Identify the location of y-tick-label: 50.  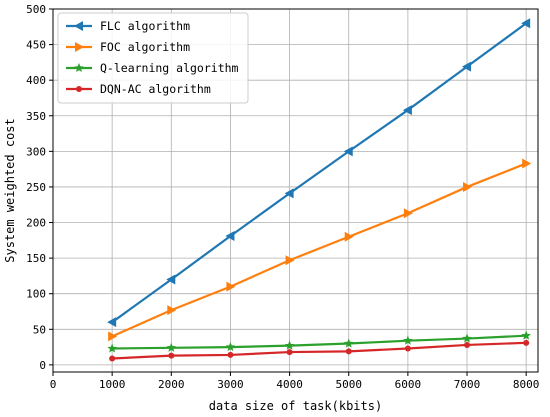
(39, 329).